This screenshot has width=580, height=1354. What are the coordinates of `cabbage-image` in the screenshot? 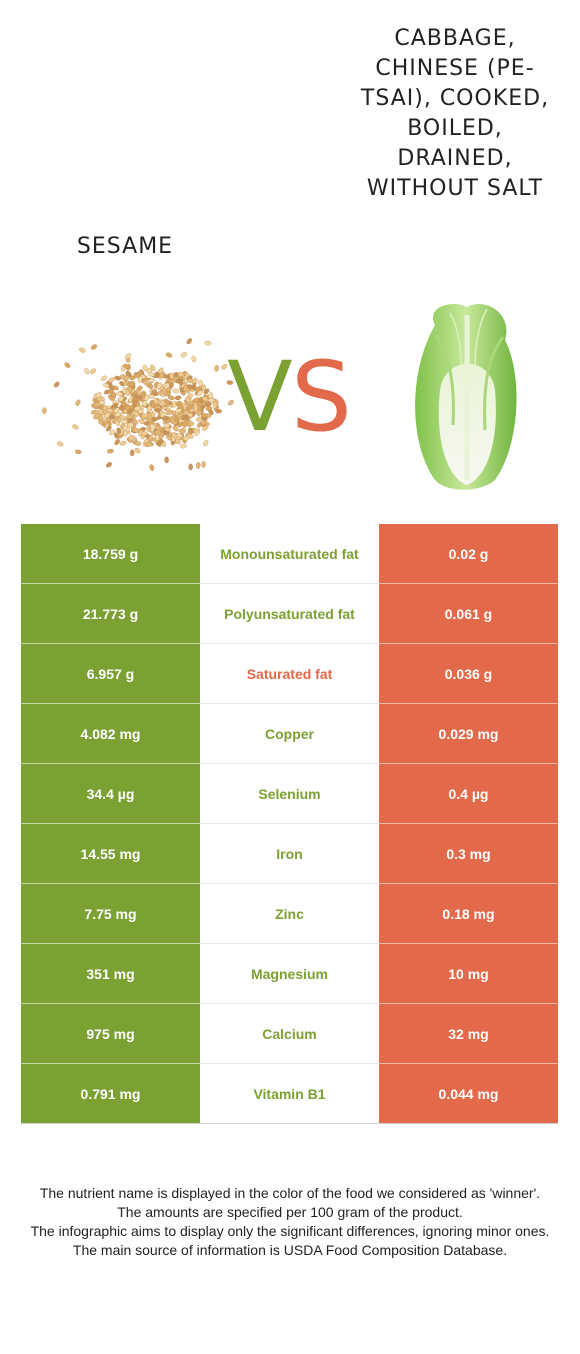 It's located at (466, 396).